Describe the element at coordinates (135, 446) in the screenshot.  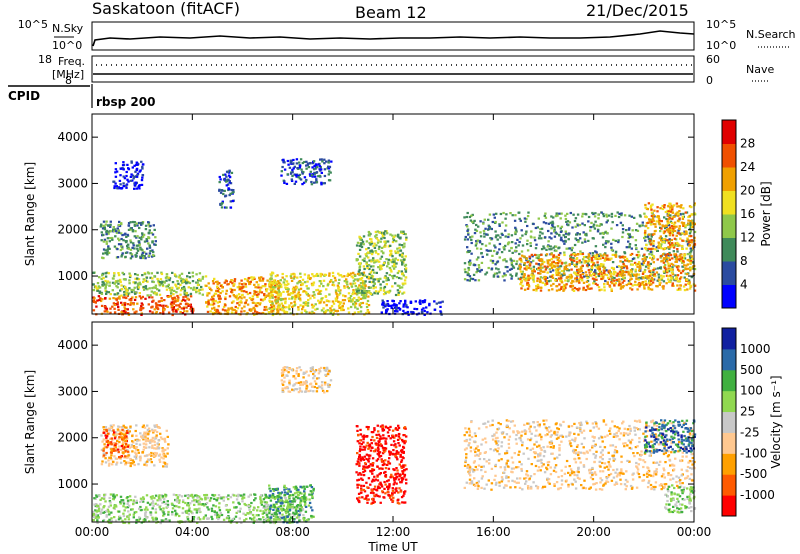
I see `velocity-region` at that location.